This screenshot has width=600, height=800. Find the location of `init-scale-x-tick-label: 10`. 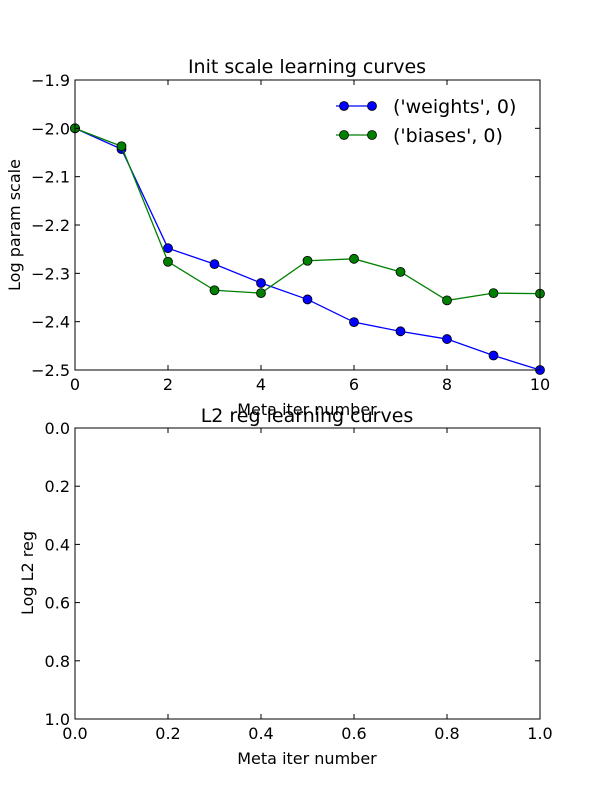

init-scale-x-tick-label: 10 is located at coordinates (540, 384).